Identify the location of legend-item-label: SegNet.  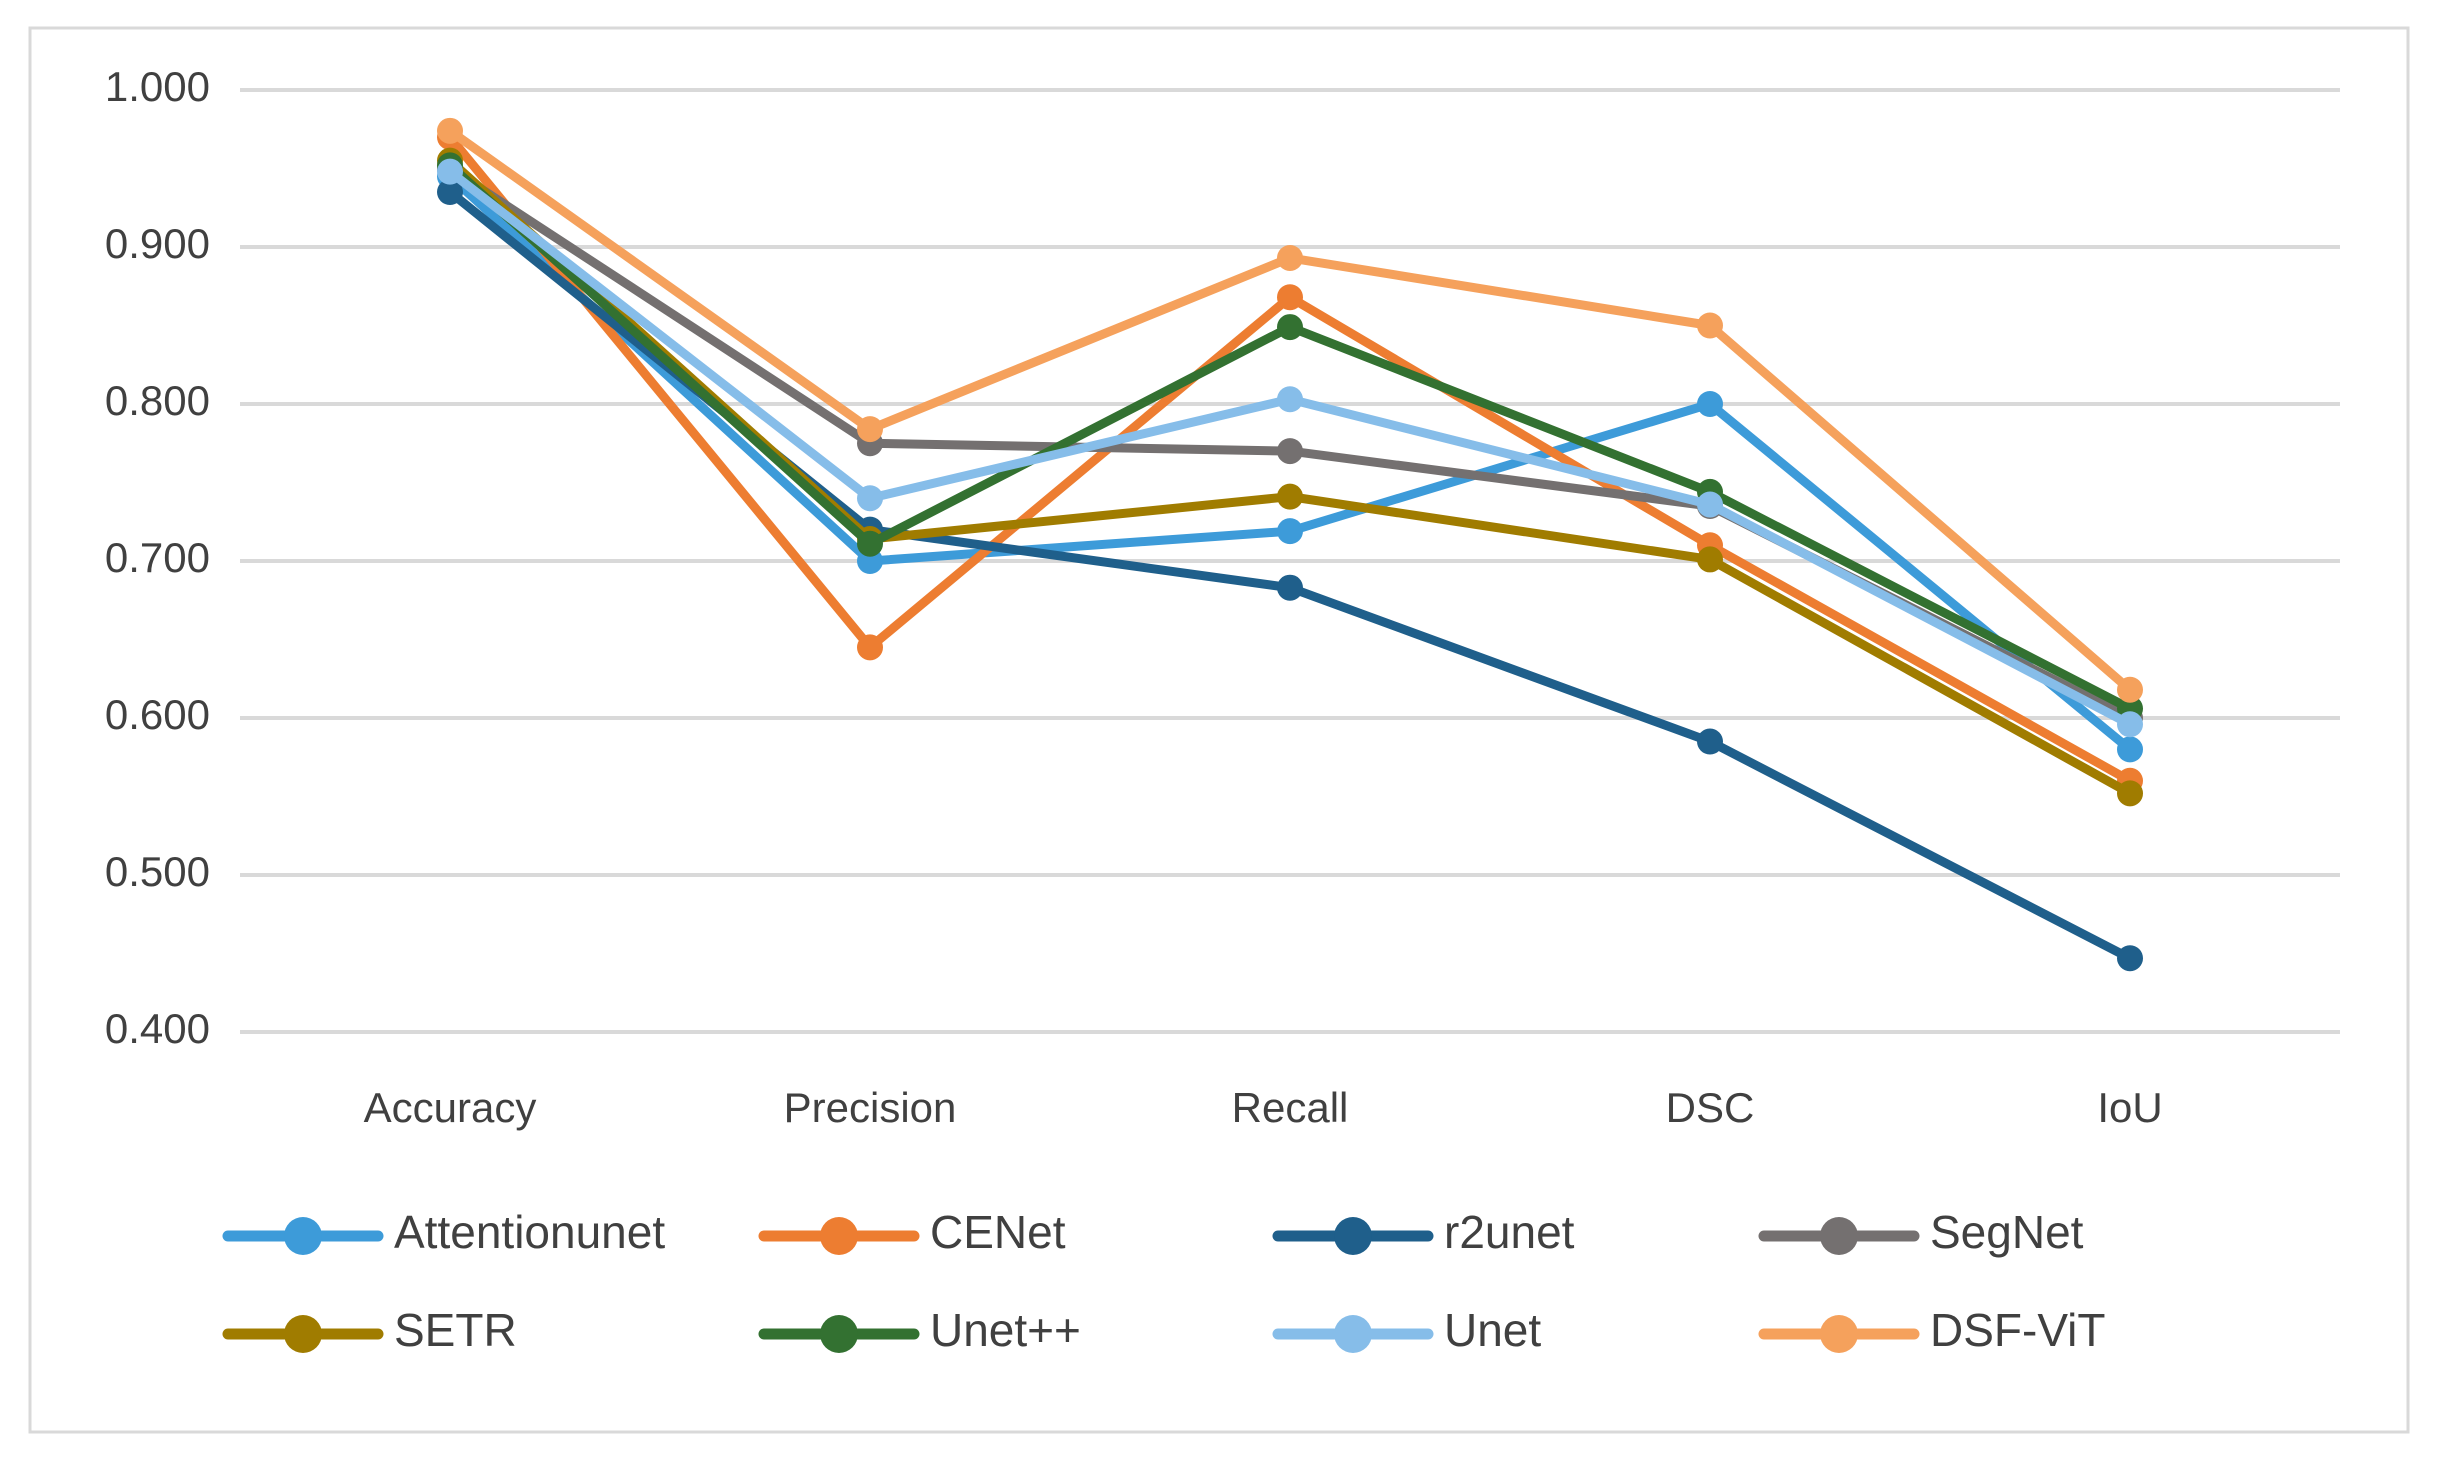
(2007, 1232).